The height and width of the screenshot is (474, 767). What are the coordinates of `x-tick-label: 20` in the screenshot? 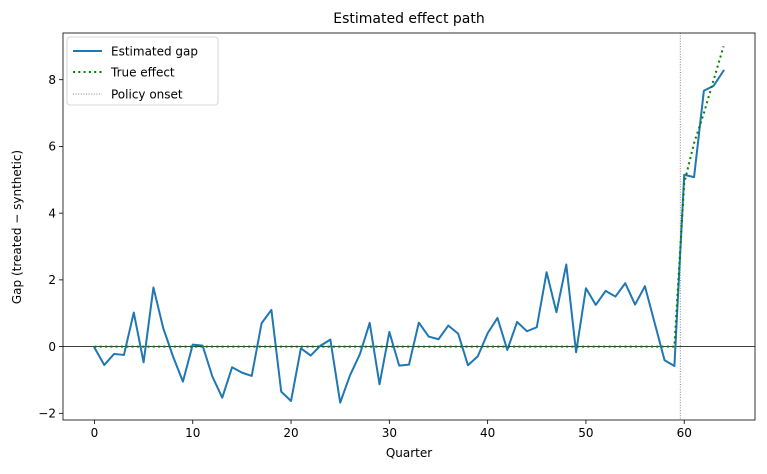 It's located at (290, 433).